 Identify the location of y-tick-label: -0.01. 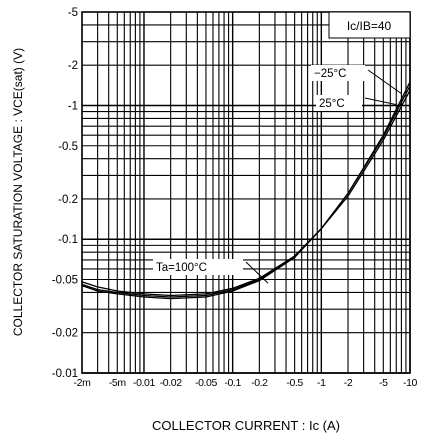
(65, 374).